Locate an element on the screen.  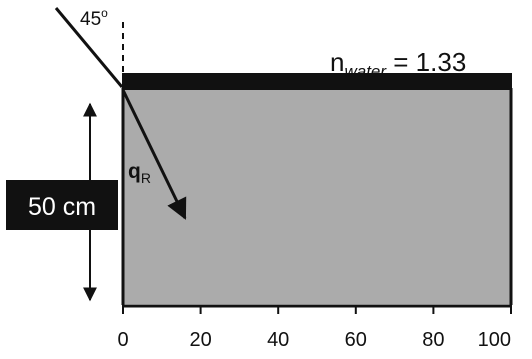
refraction-angle-label: qR is located at coordinates (139, 173).